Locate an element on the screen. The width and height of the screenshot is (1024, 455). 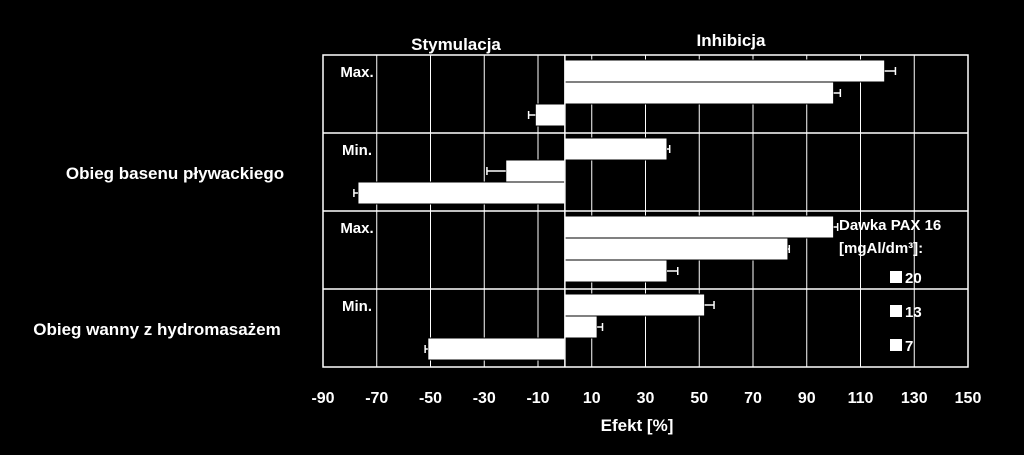
x-tick-label: -10 is located at coordinates (537, 398).